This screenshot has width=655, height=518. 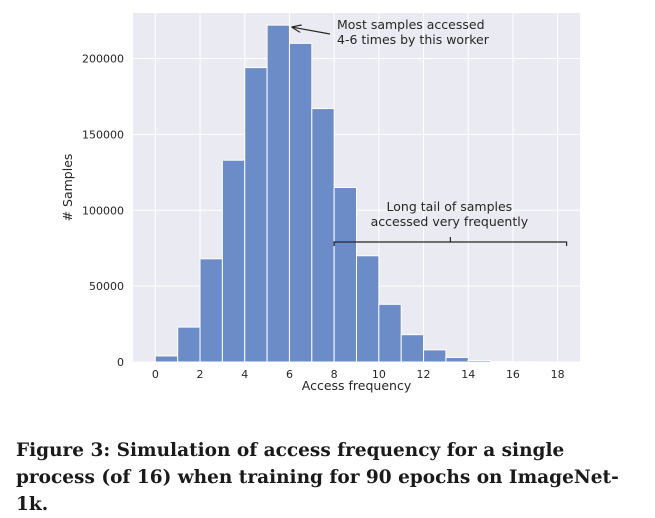 I want to click on annotation-text-peak: Most samples accessed, so click(x=411, y=24).